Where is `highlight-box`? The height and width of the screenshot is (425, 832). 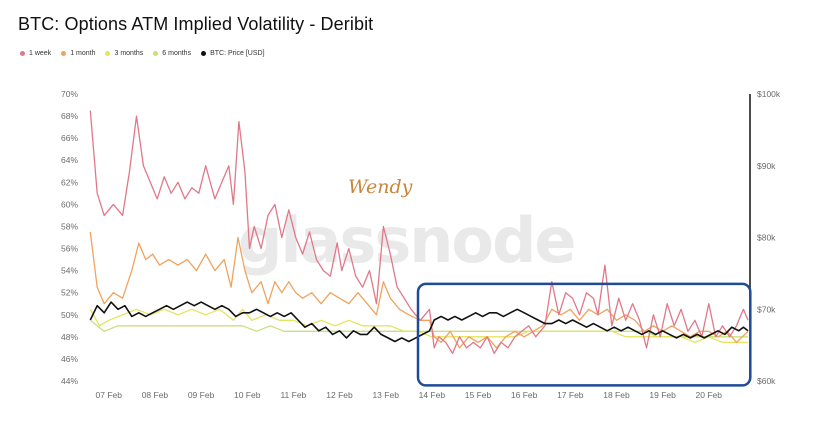 highlight-box is located at coordinates (584, 334).